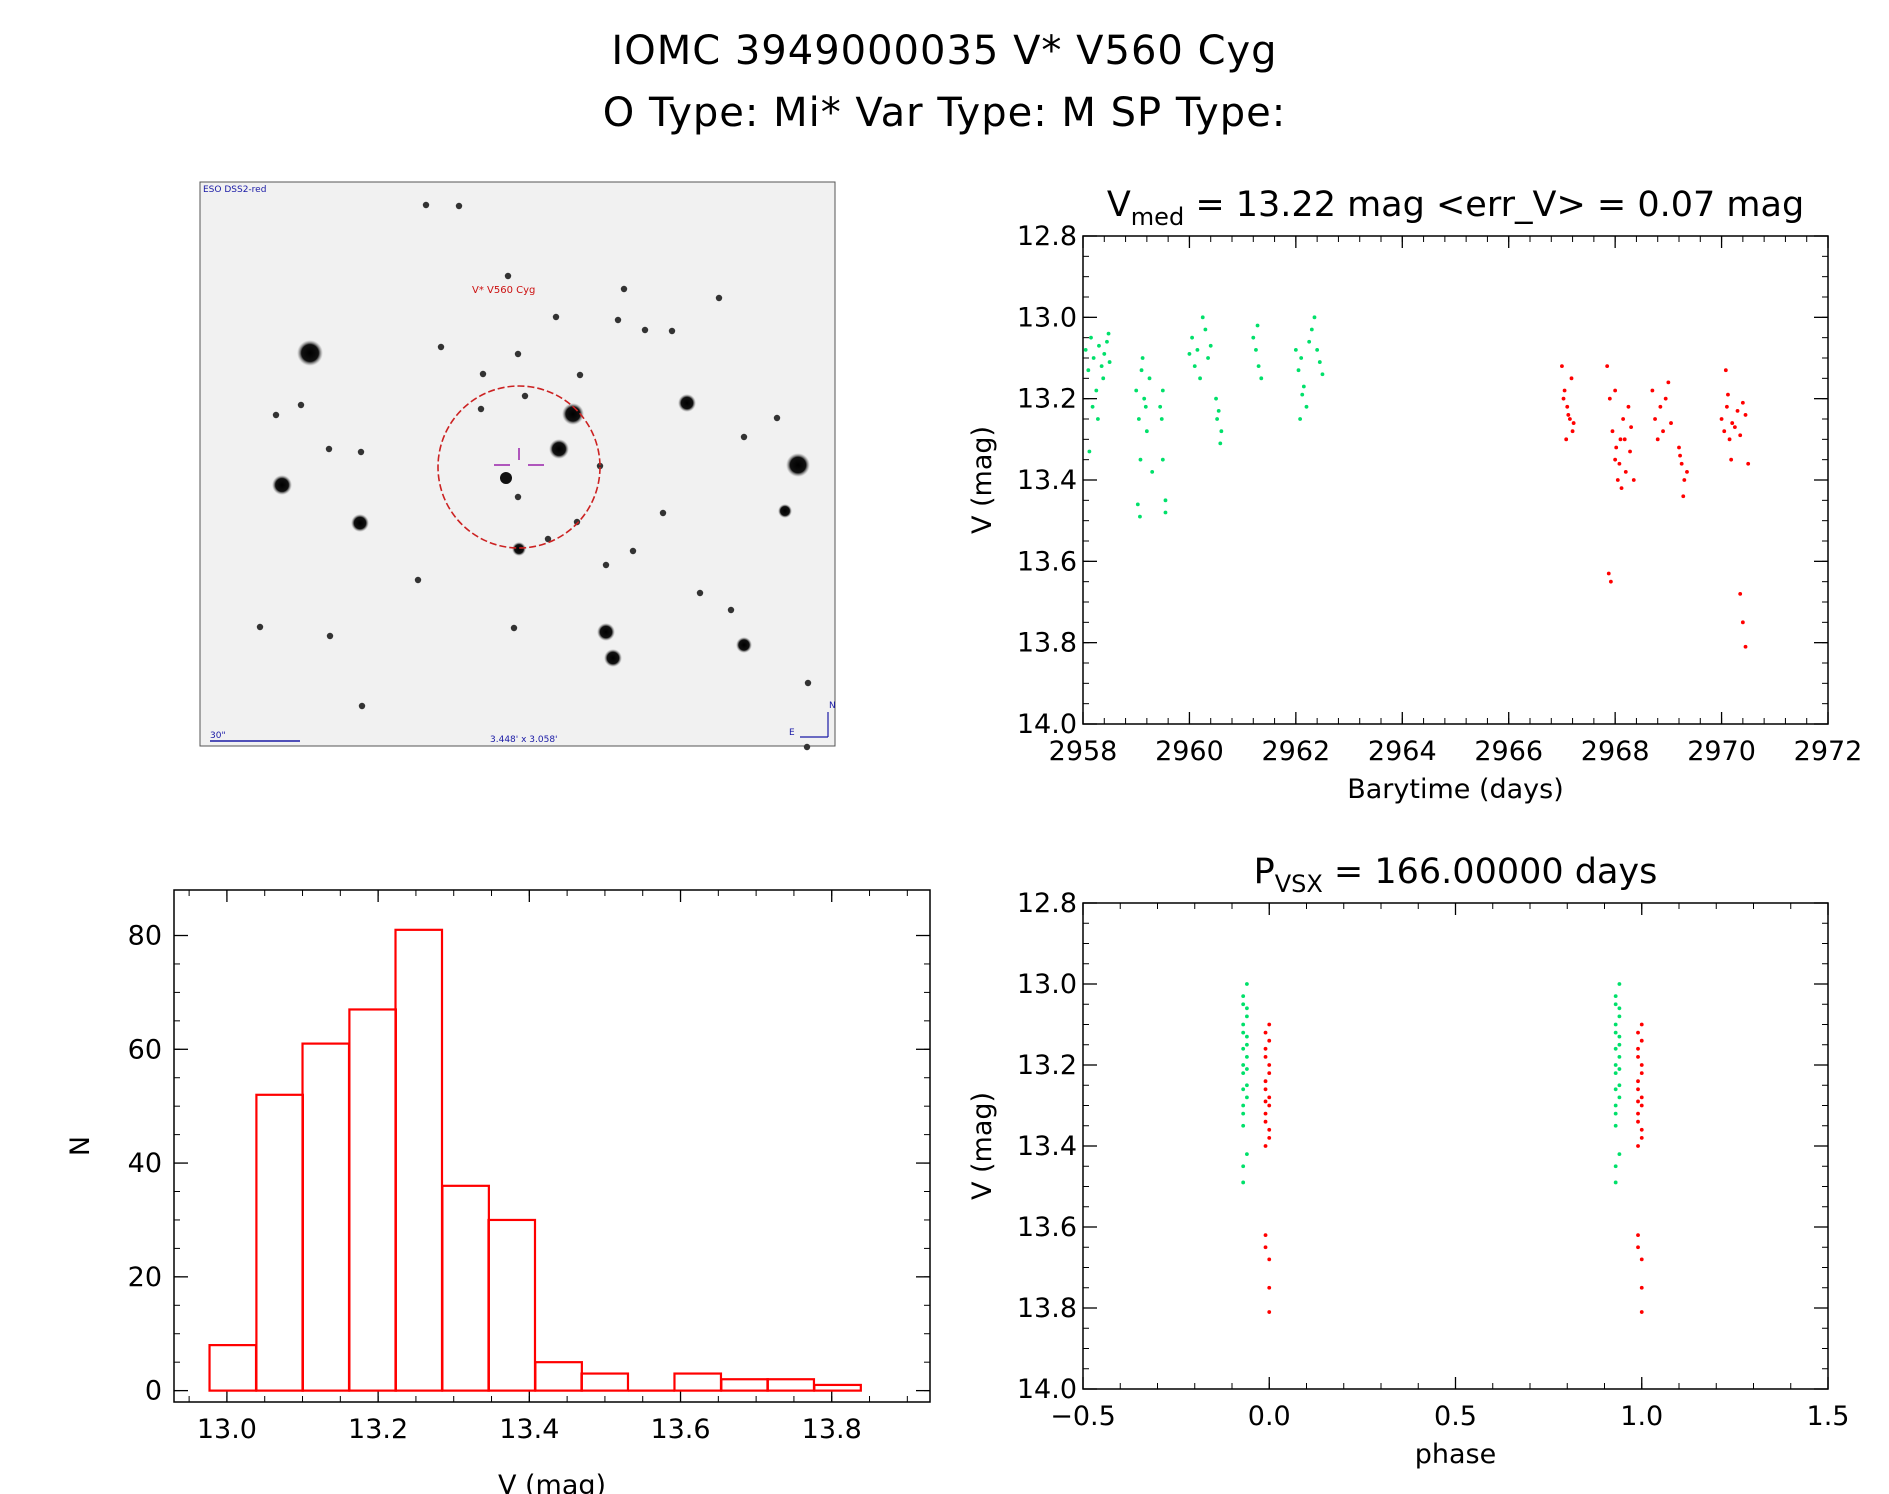 The width and height of the screenshot is (1889, 1494). What do you see at coordinates (982, 480) in the screenshot?
I see `lc-y-axis-label: V (mag)` at bounding box center [982, 480].